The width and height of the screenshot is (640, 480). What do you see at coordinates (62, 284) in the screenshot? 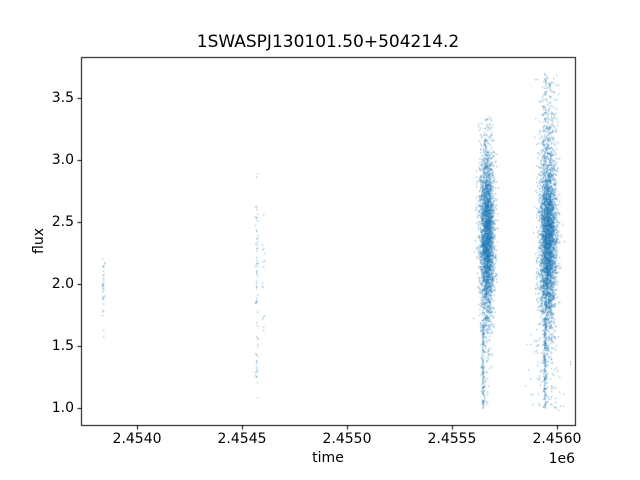
I see `y-tick-label: 2.0` at bounding box center [62, 284].